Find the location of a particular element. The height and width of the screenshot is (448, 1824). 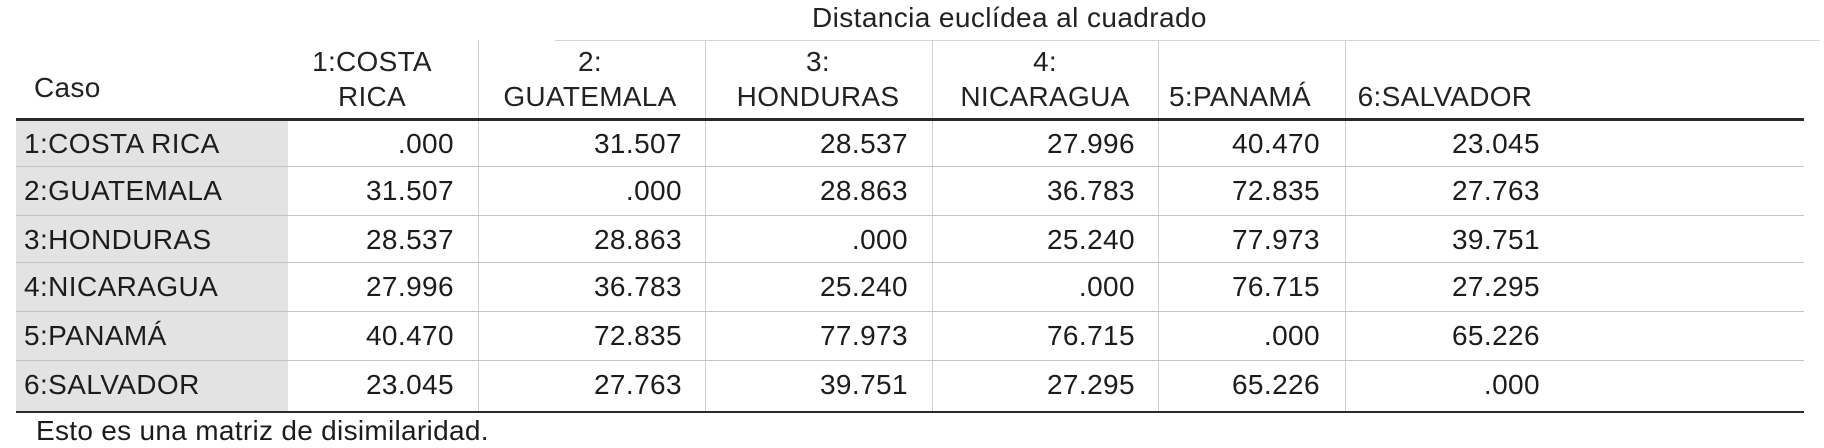

column-header: 3: HONDURAS is located at coordinates (818, 79).